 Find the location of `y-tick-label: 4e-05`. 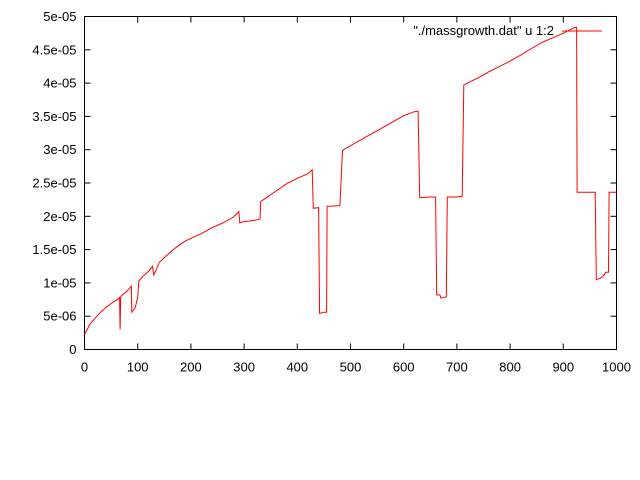

y-tick-label: 4e-05 is located at coordinates (59, 83).